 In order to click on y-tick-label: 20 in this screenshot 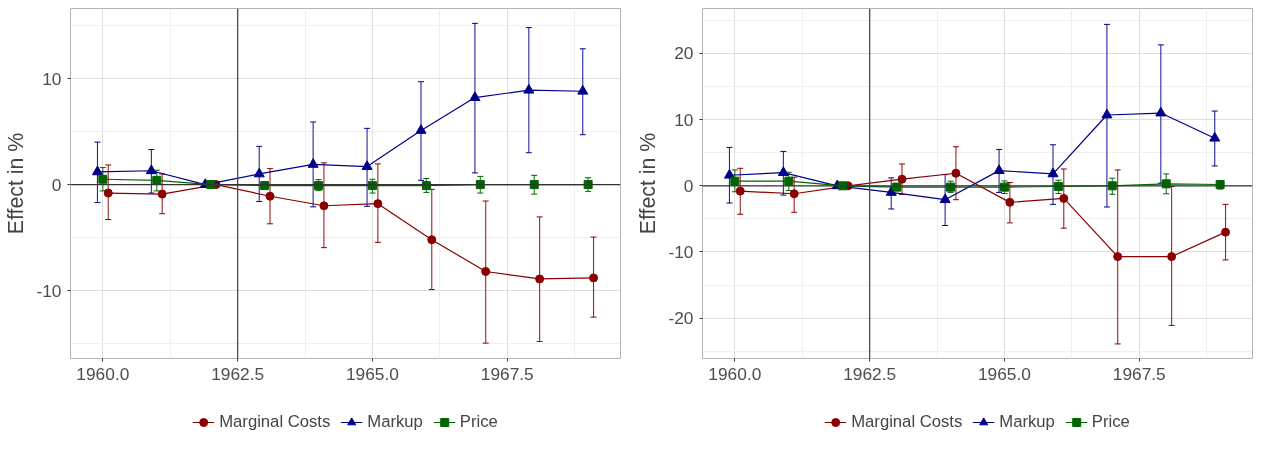, I will do `click(684, 53)`.